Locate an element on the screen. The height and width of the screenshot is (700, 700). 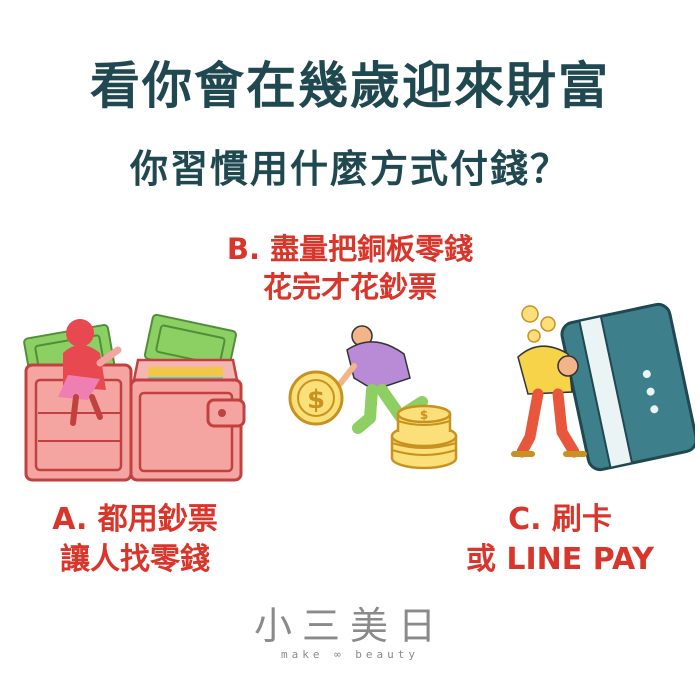
option-a-line2: 讓人找零錢 is located at coordinates (135, 559).